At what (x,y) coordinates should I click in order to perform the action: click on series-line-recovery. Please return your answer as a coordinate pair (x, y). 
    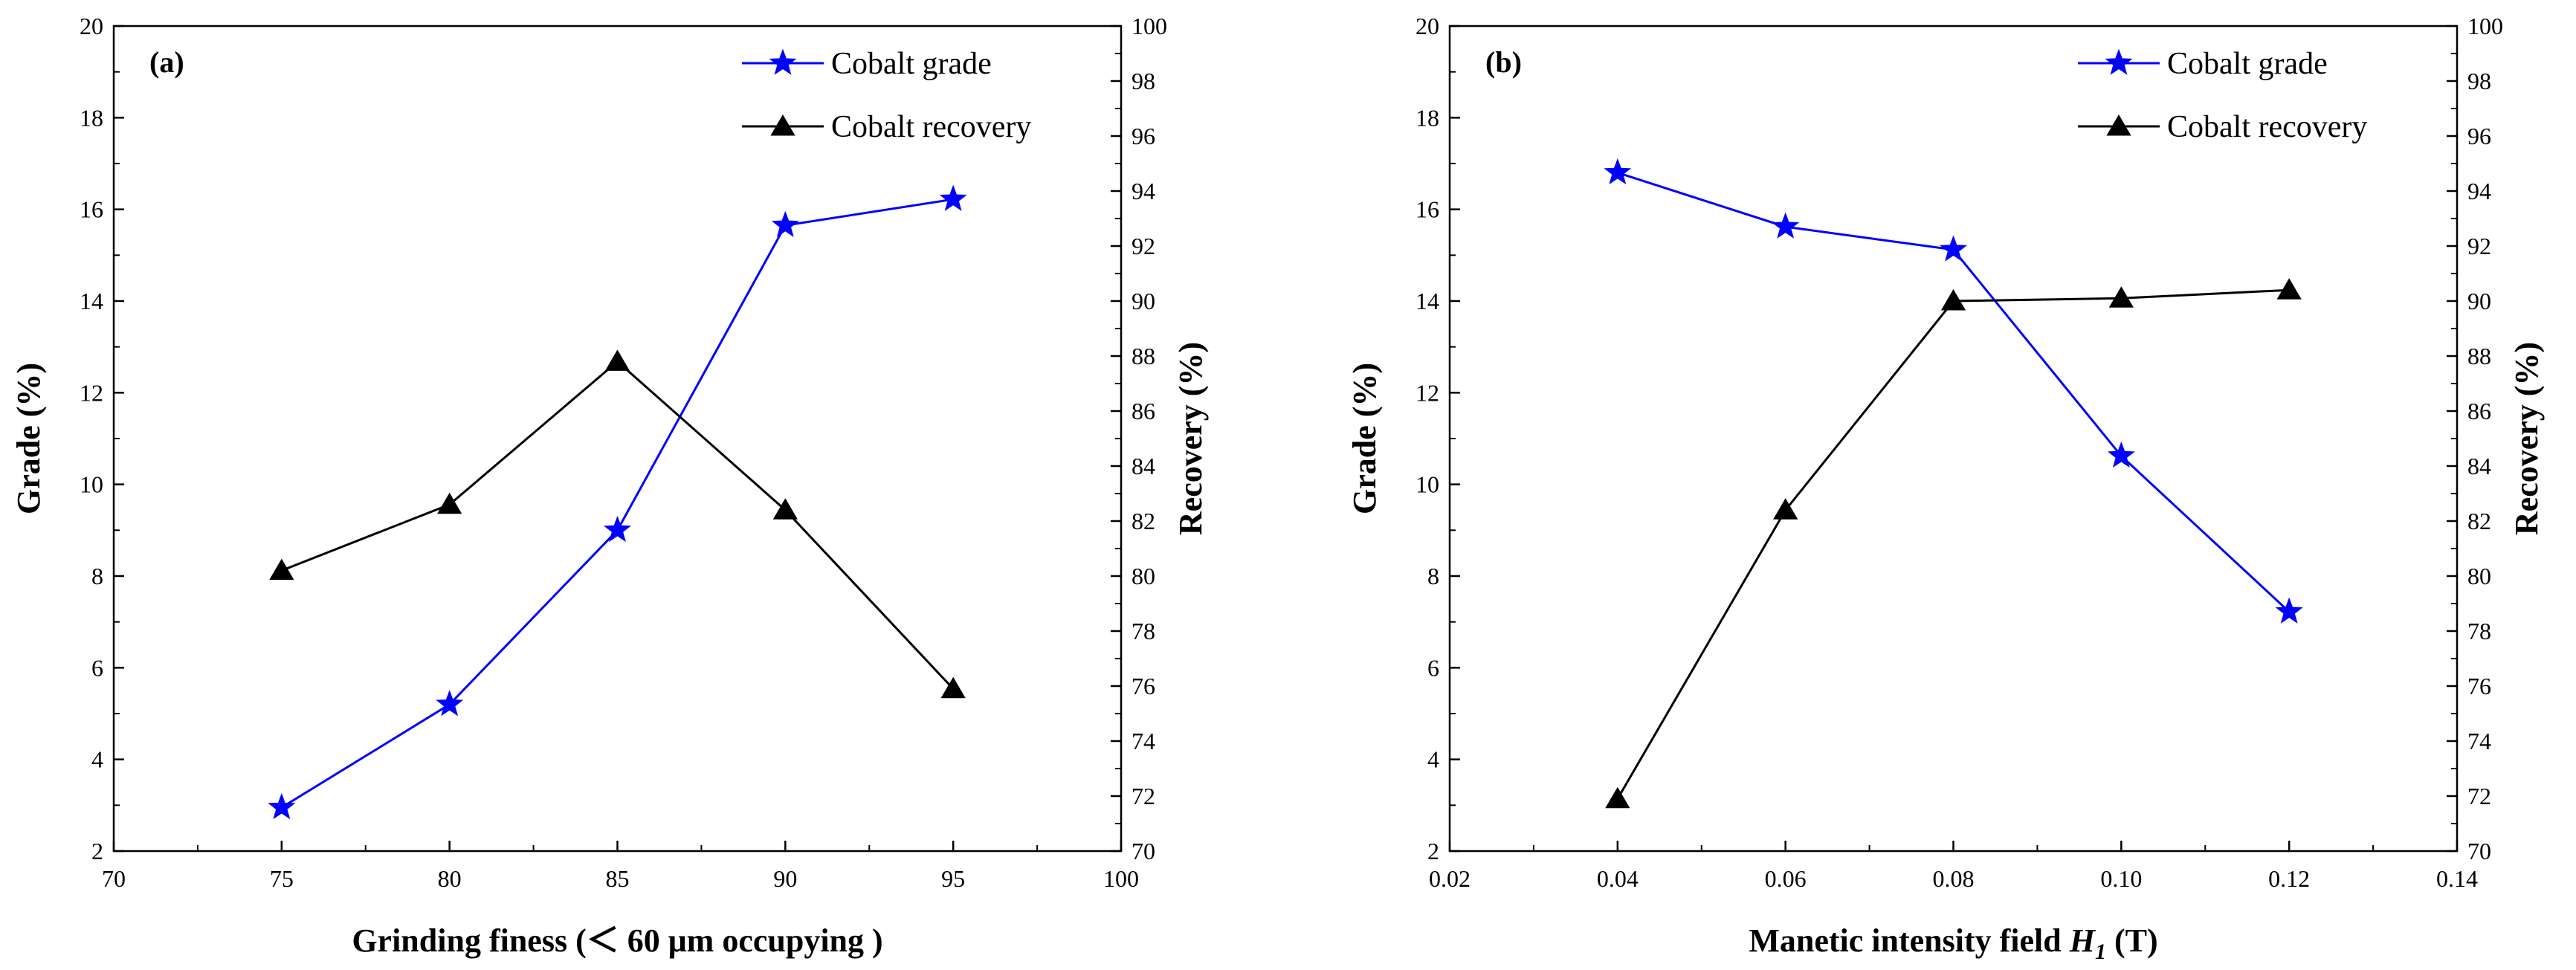
    Looking at the image, I should click on (1953, 544).